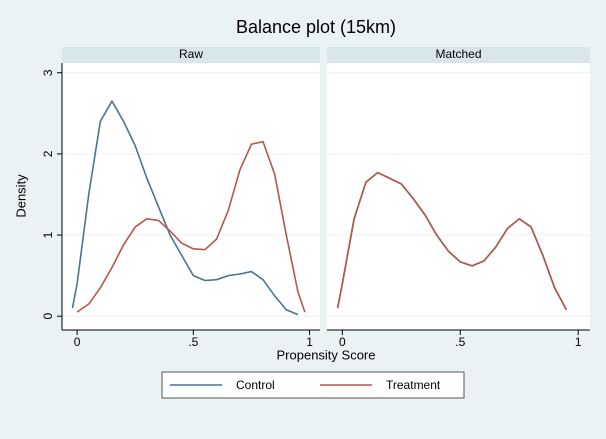  What do you see at coordinates (48, 234) in the screenshot?
I see `y-tick-label: 1` at bounding box center [48, 234].